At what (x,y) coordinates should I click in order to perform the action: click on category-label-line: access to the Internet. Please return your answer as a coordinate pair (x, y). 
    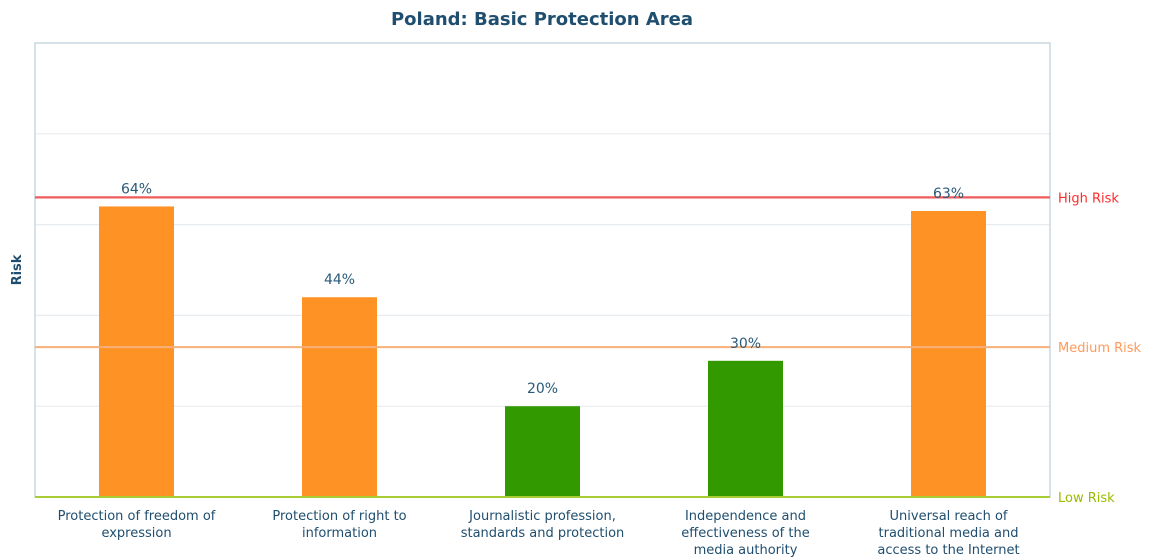
    Looking at the image, I should click on (948, 550).